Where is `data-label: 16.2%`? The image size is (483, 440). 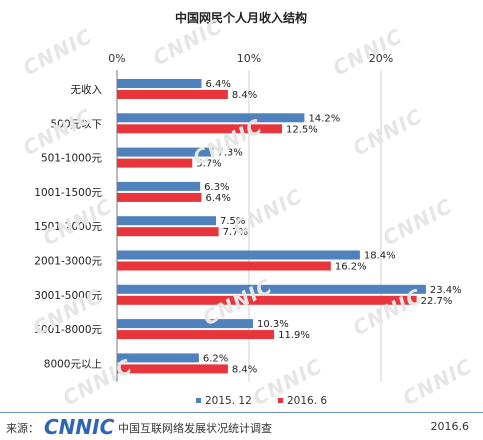
data-label: 16.2% is located at coordinates (351, 267).